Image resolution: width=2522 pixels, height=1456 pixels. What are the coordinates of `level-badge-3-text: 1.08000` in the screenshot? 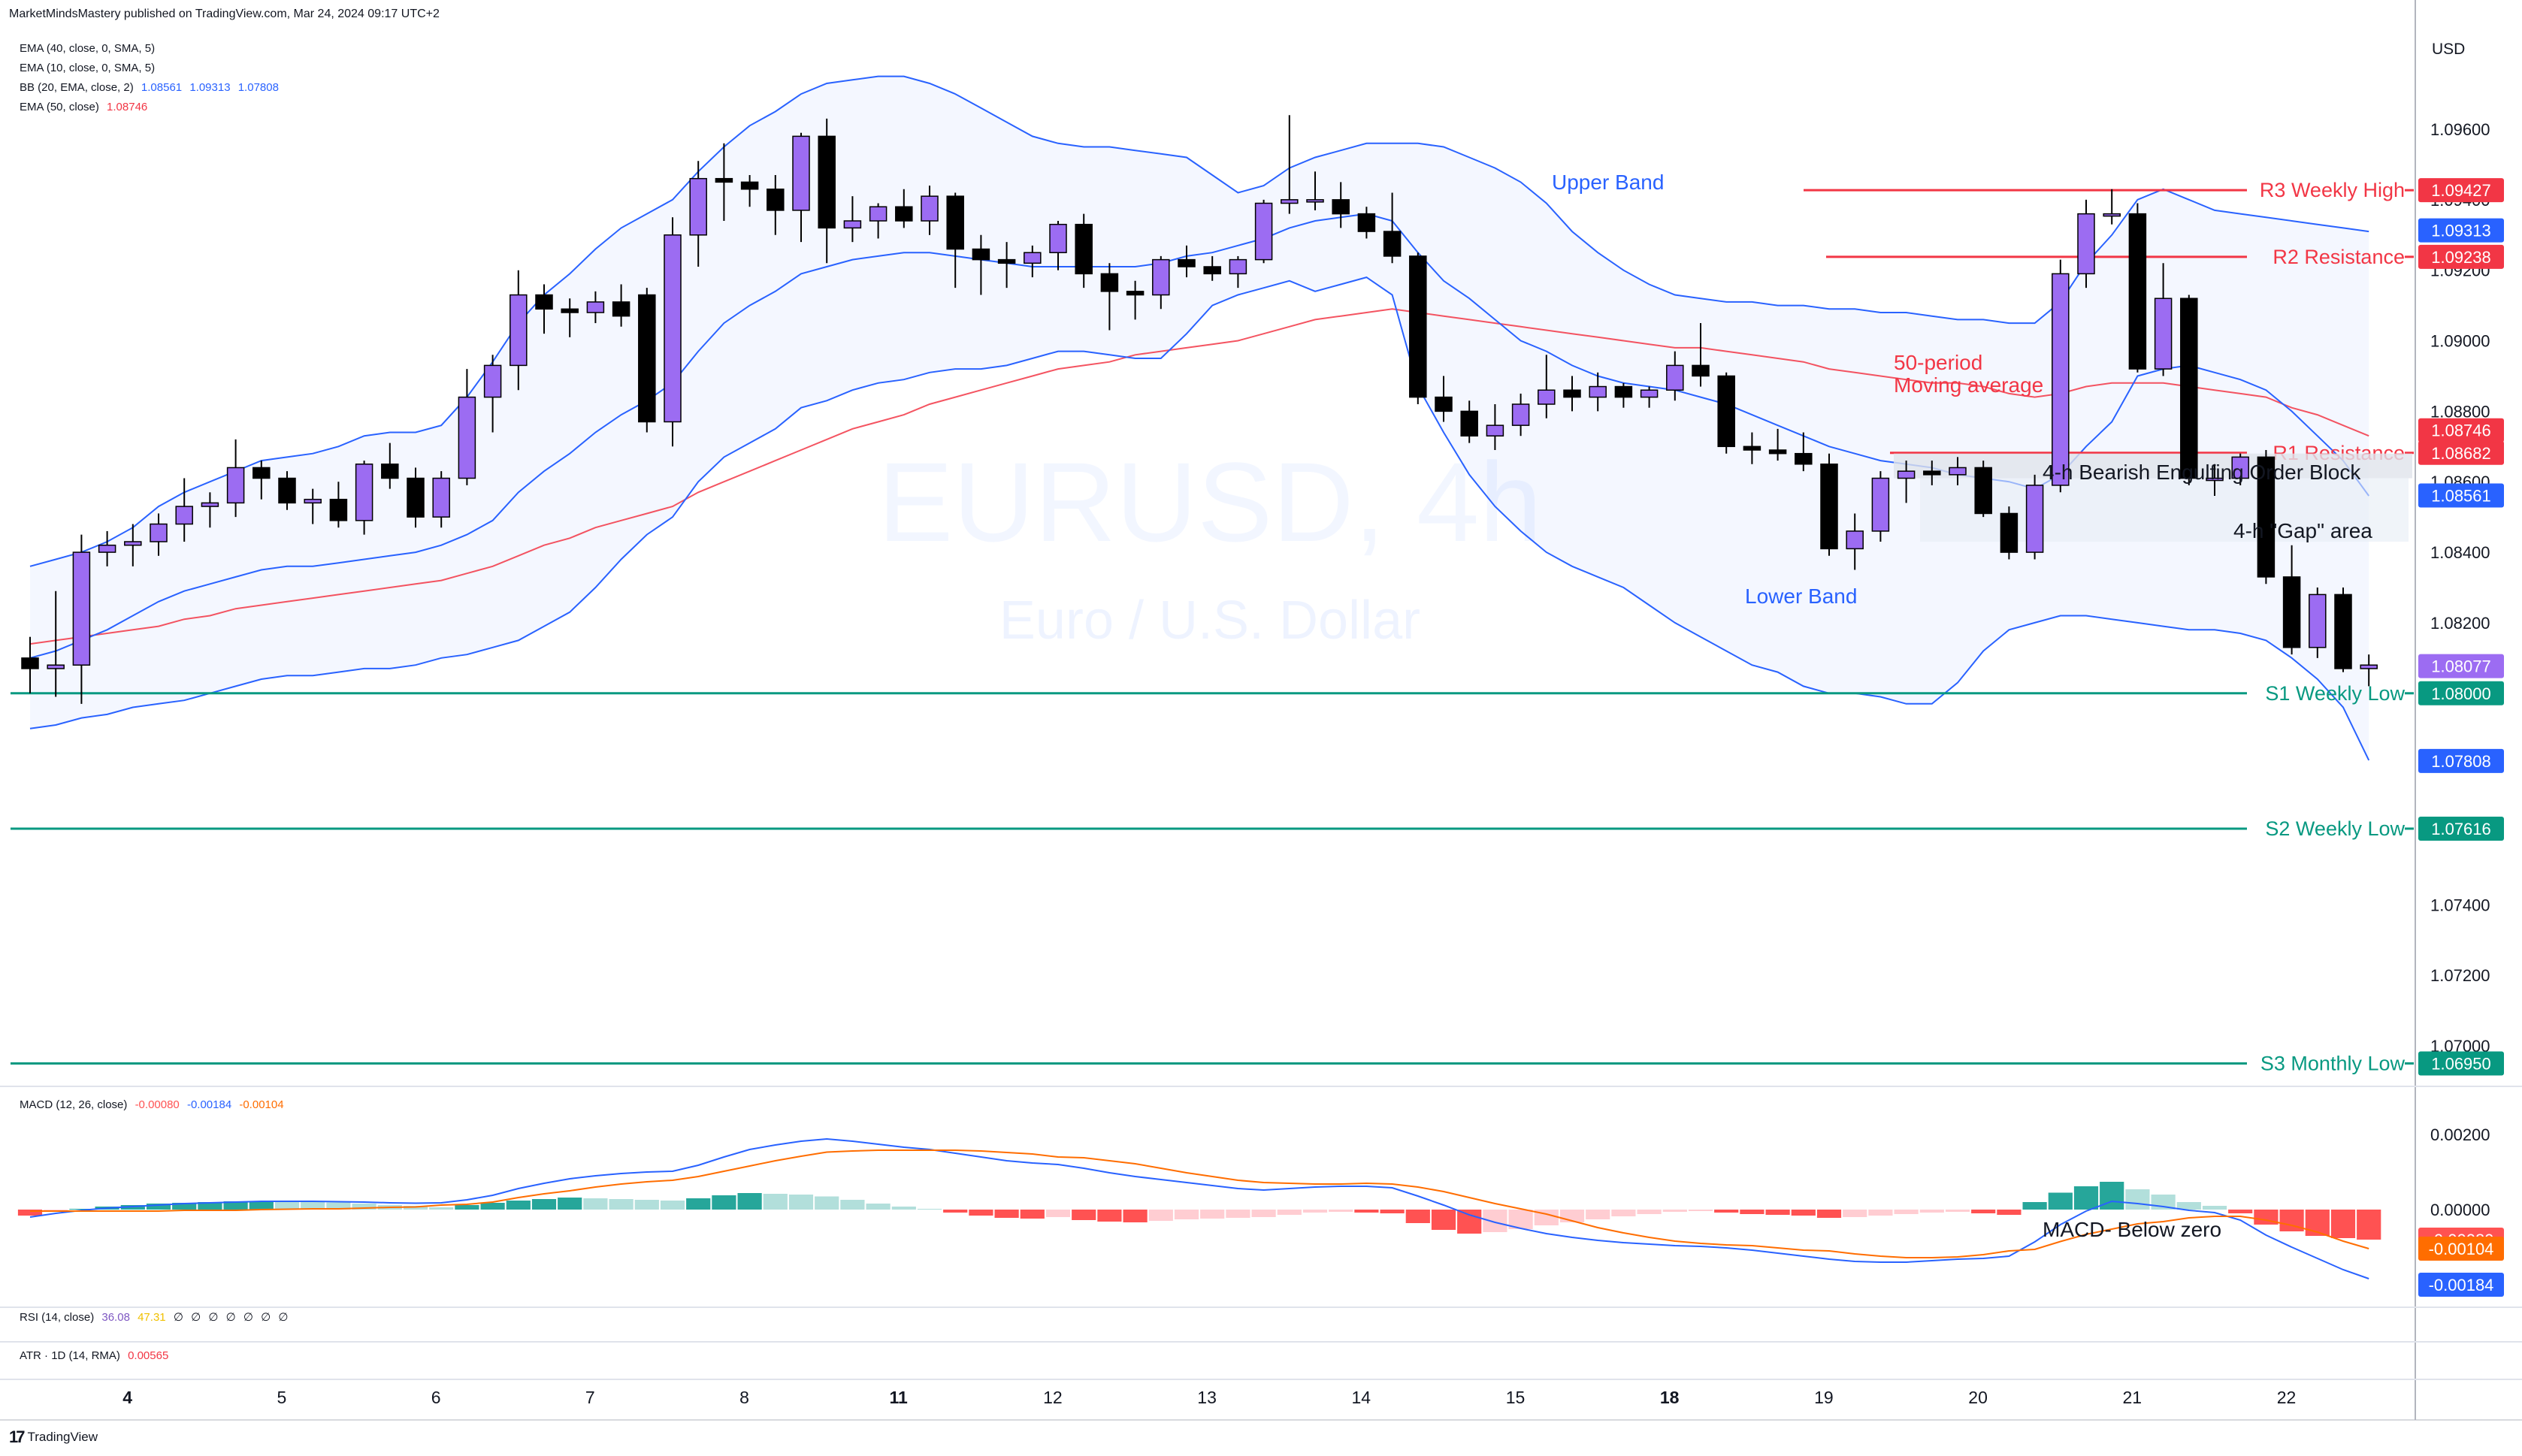 It's located at (2461, 693).